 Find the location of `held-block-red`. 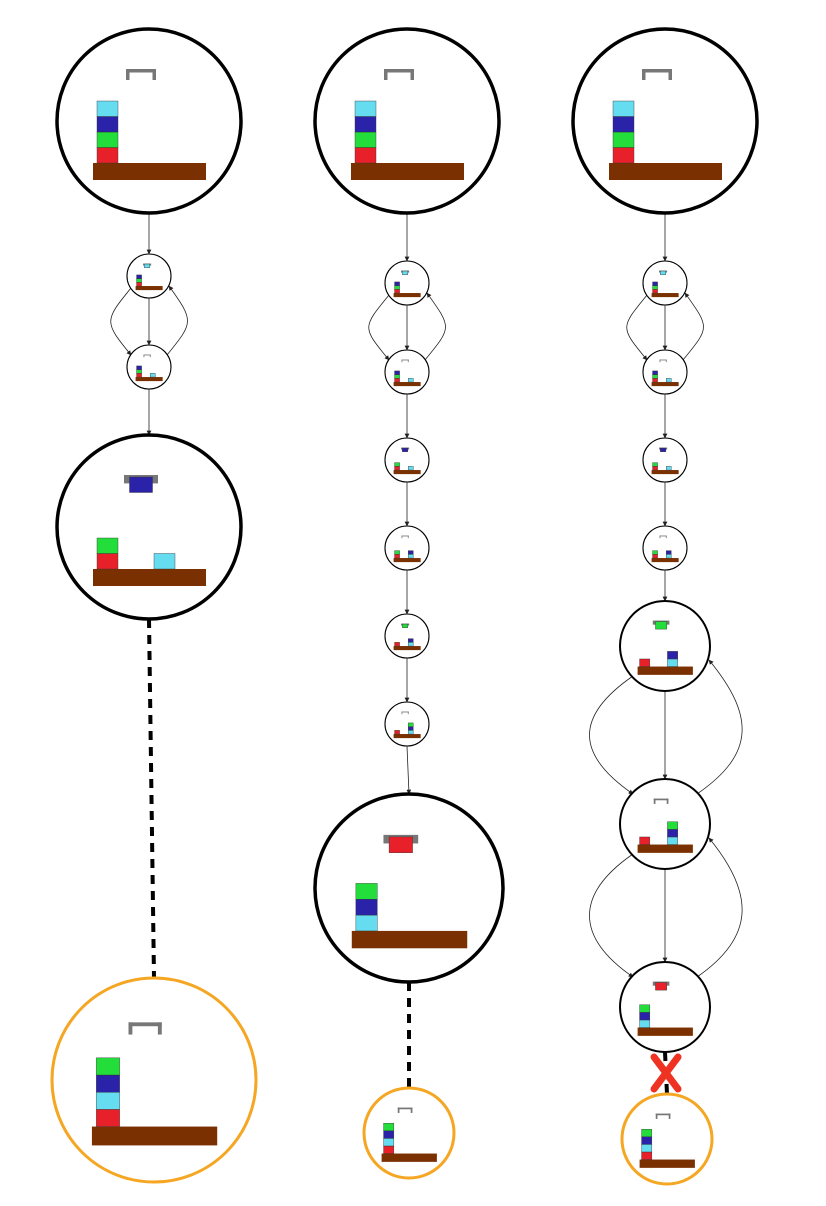

held-block-red is located at coordinates (400, 844).